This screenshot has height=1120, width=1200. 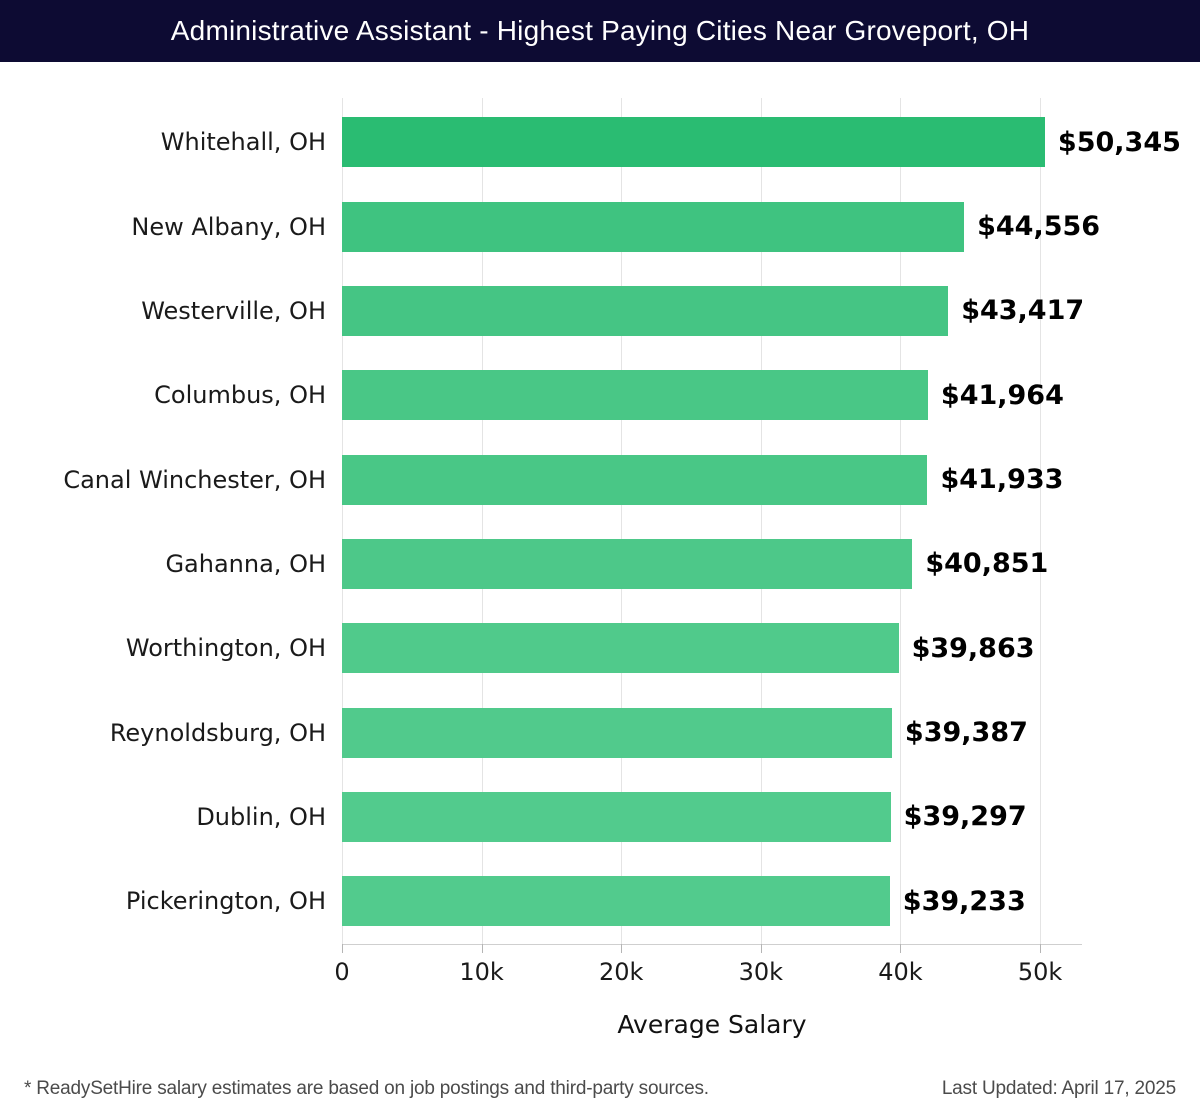 I want to click on bar-value-label: $39,387, so click(x=966, y=732).